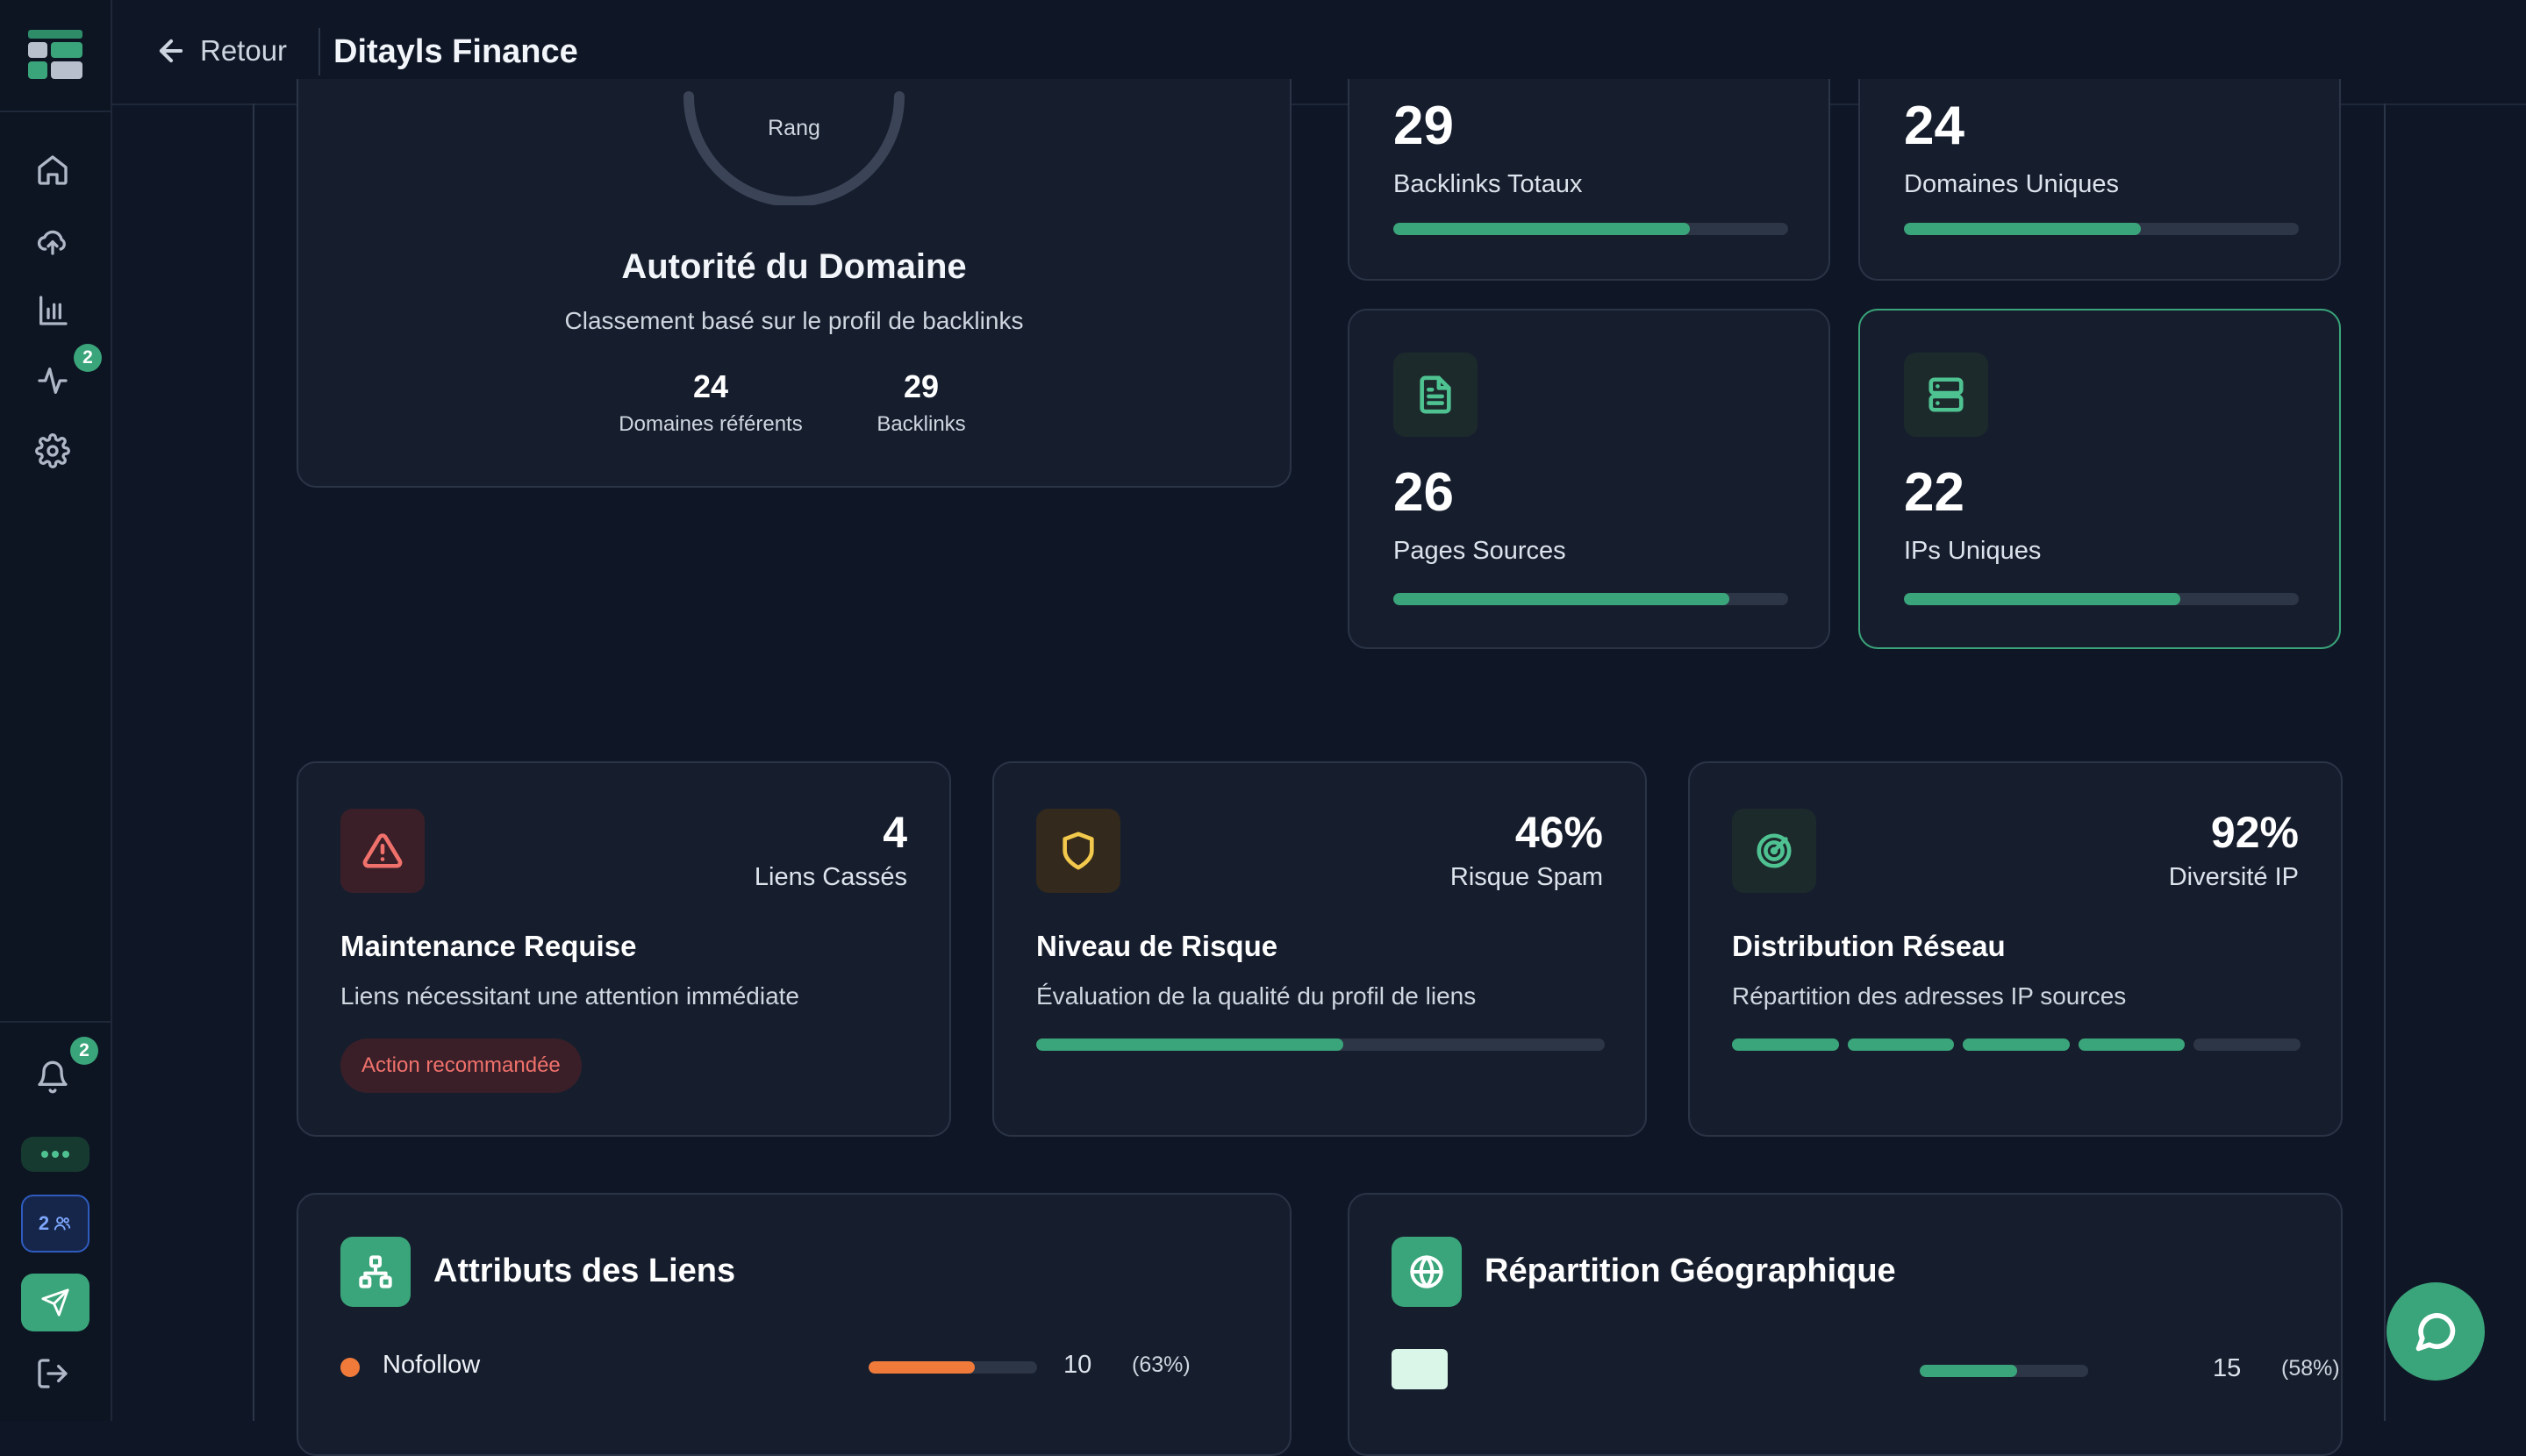 This screenshot has height=1456, width=2526. I want to click on server-icon, so click(1946, 395).